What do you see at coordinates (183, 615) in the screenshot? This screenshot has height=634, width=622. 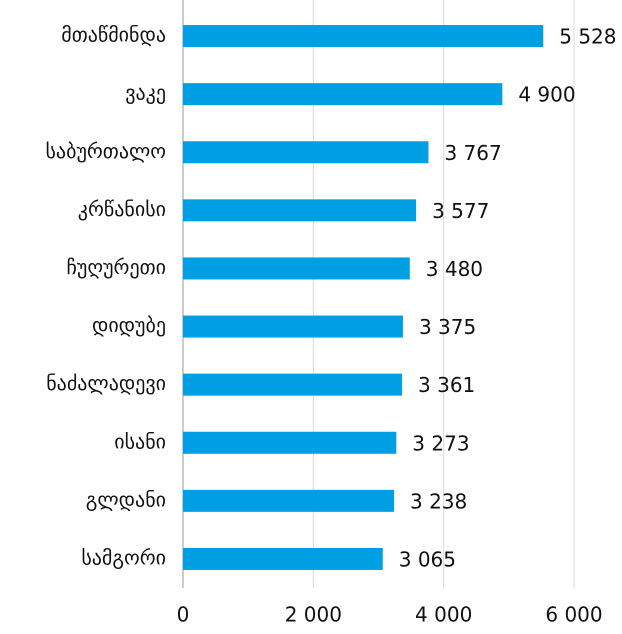 I see `x-tick-label: 0` at bounding box center [183, 615].